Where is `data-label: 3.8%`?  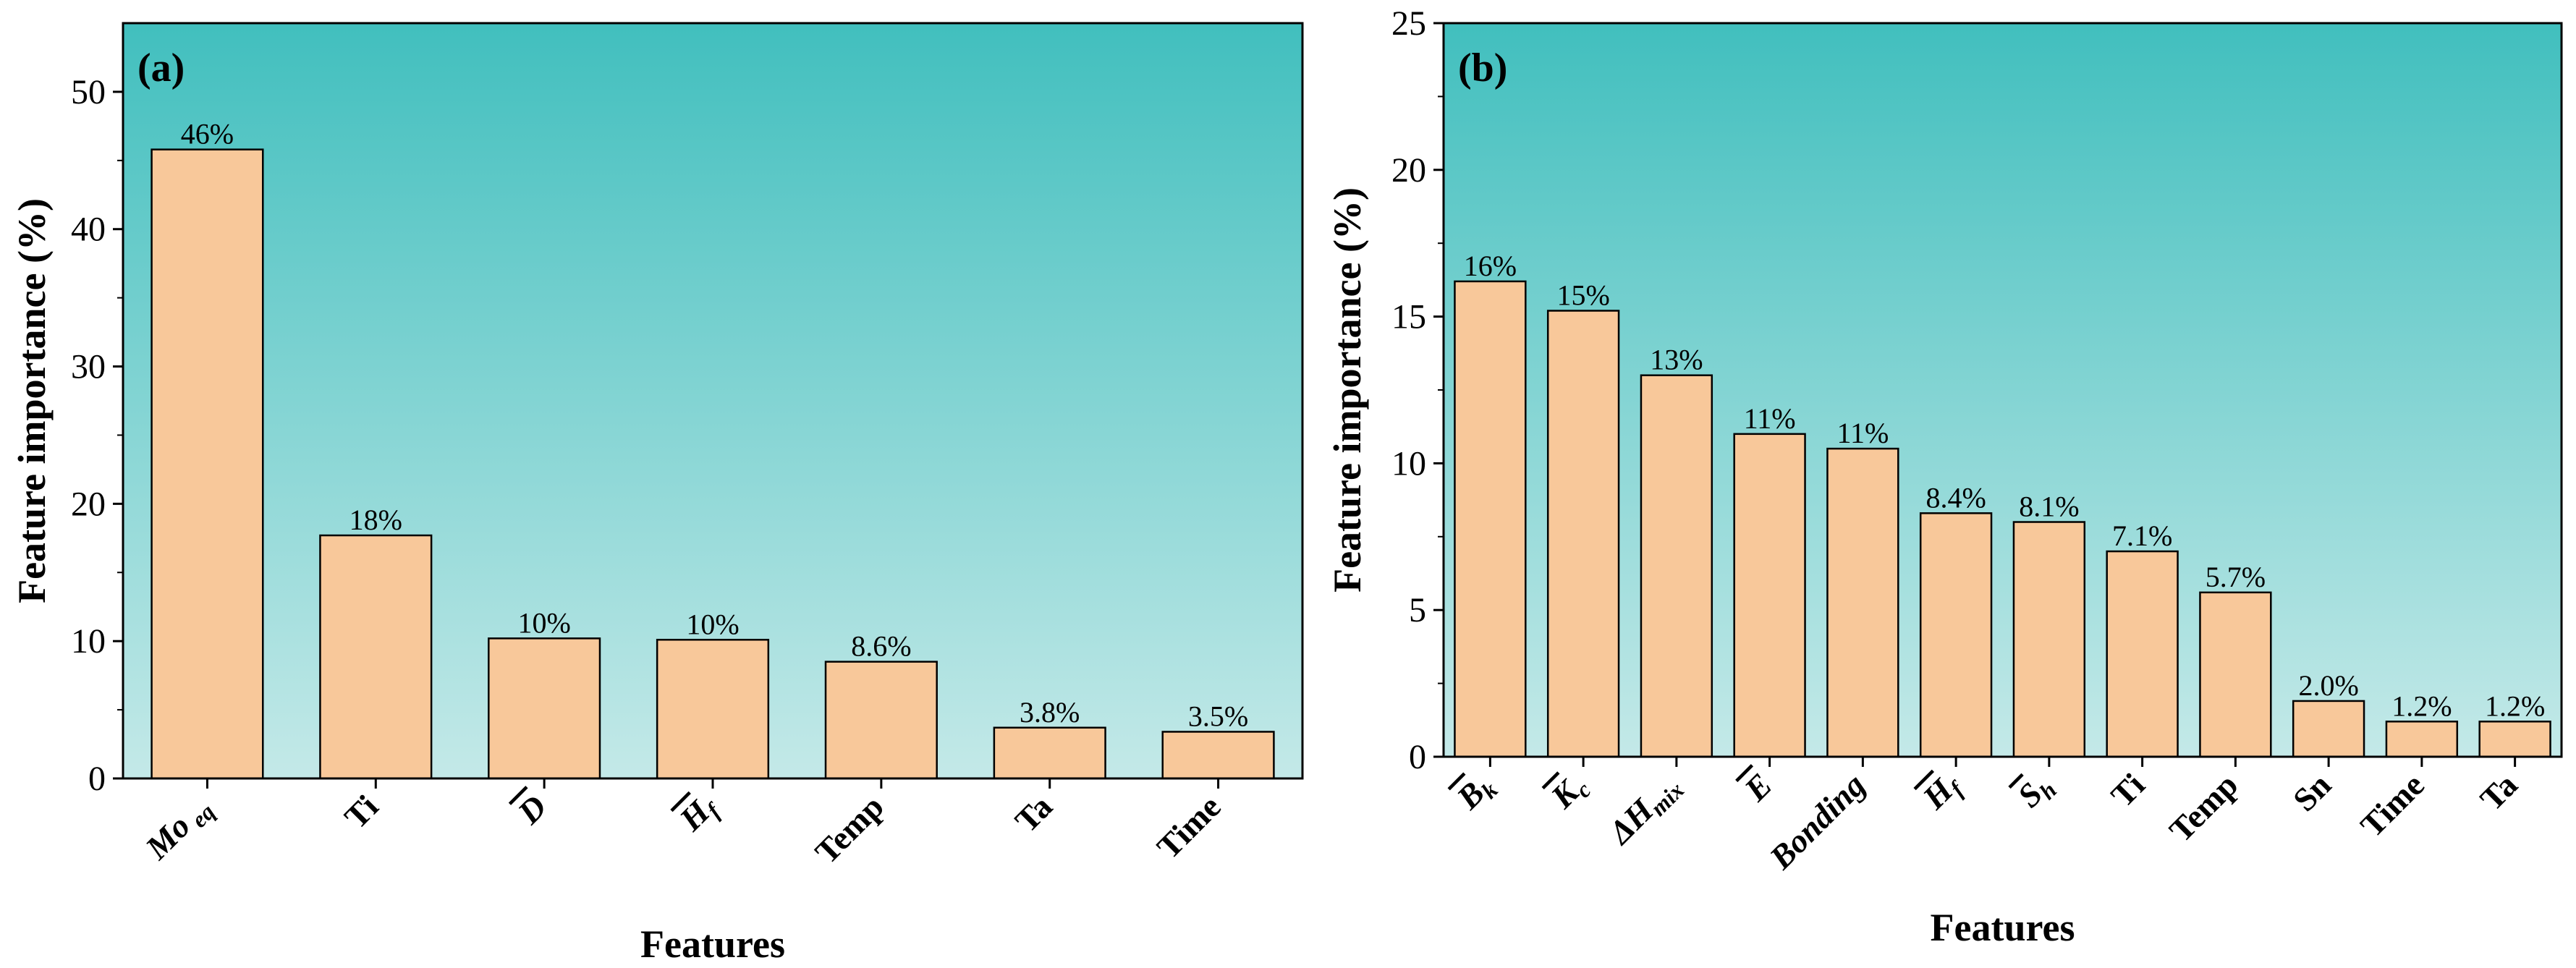
data-label: 3.8% is located at coordinates (1050, 713).